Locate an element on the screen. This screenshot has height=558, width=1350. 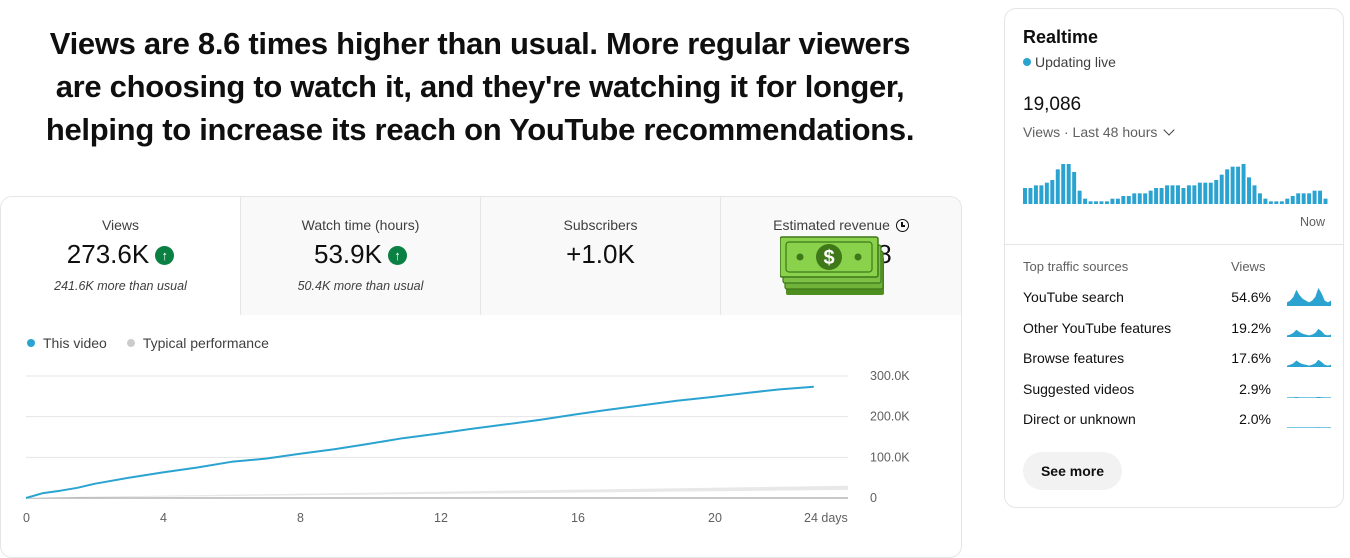
money-stack-icon: $ is located at coordinates (832, 265).